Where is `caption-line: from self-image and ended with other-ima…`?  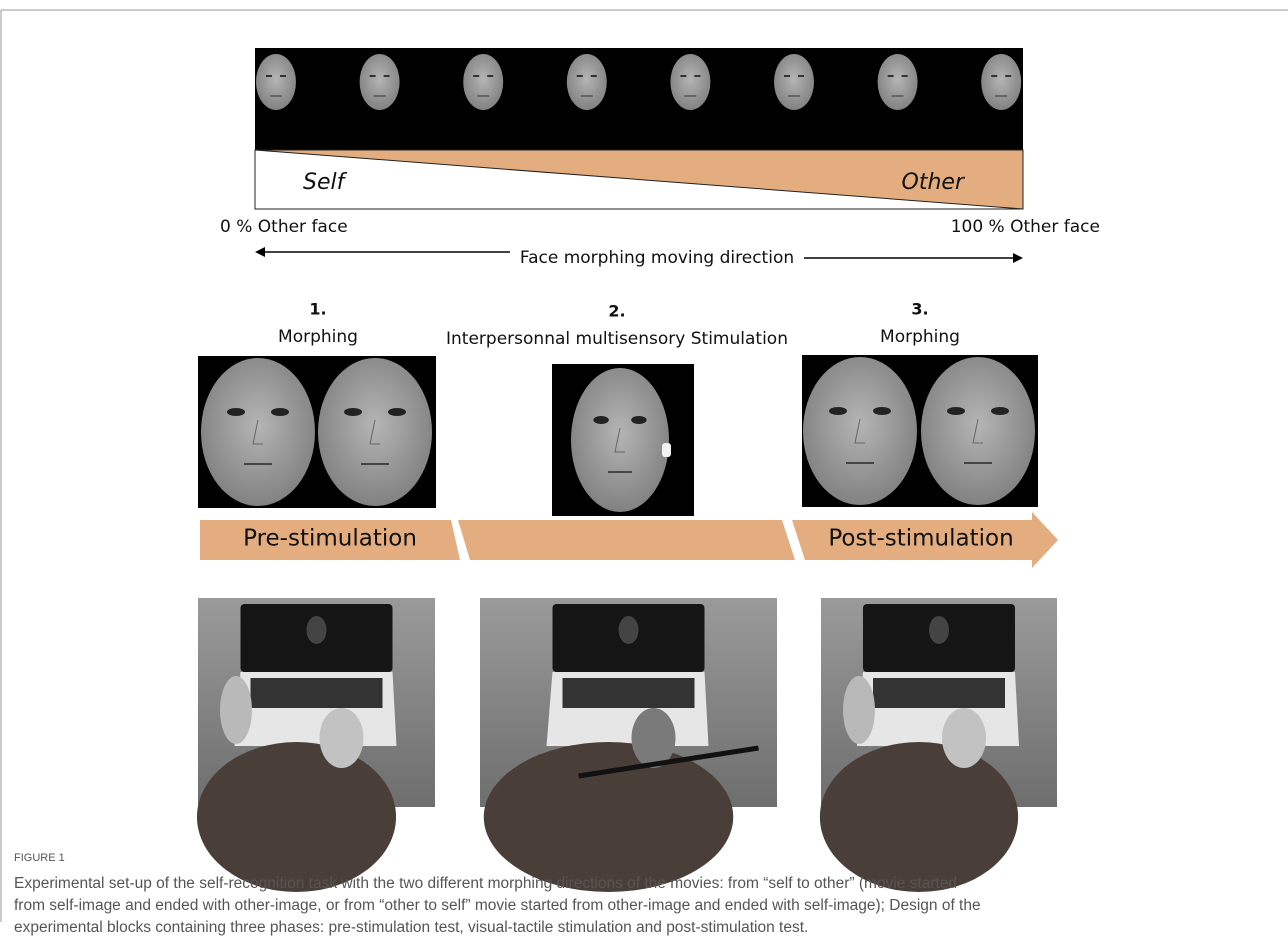 caption-line: from self-image and ended with other-ima… is located at coordinates (497, 905).